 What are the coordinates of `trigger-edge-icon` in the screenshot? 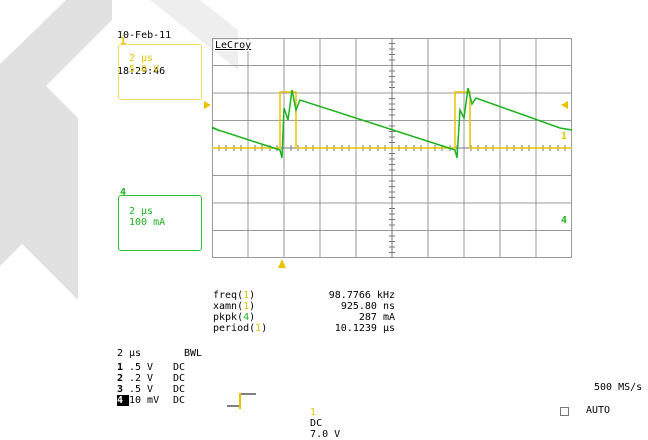 It's located at (246, 401).